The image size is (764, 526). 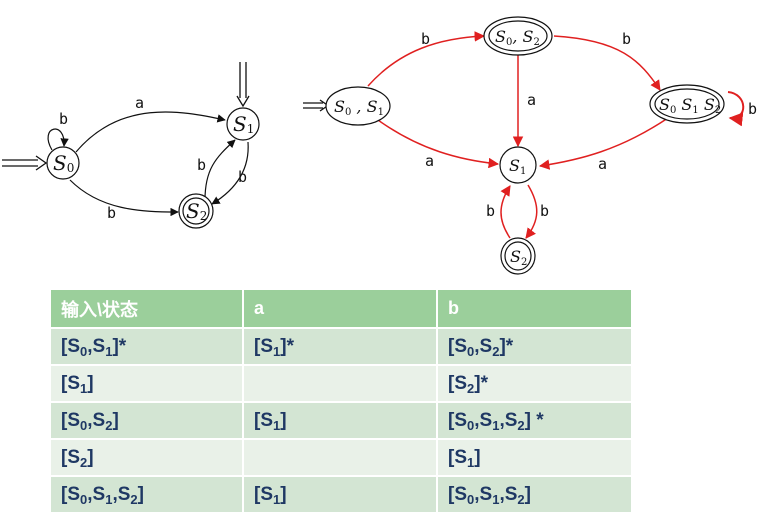 I want to click on svg-text: S1, so click(x=243, y=124).